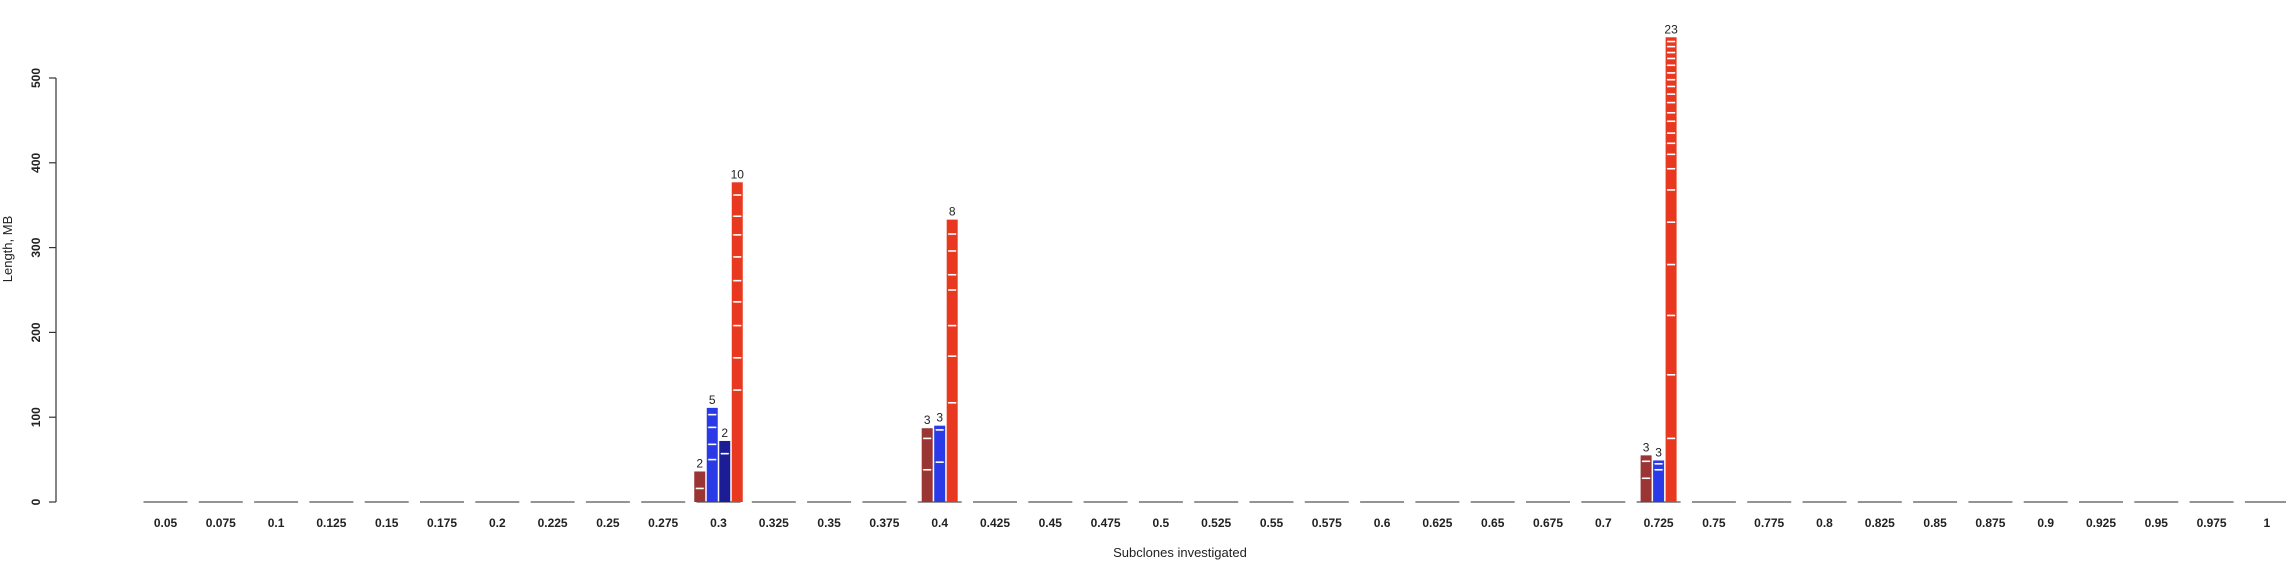 This screenshot has height=571, width=2286. I want to click on y-tick-label: 300, so click(36, 247).